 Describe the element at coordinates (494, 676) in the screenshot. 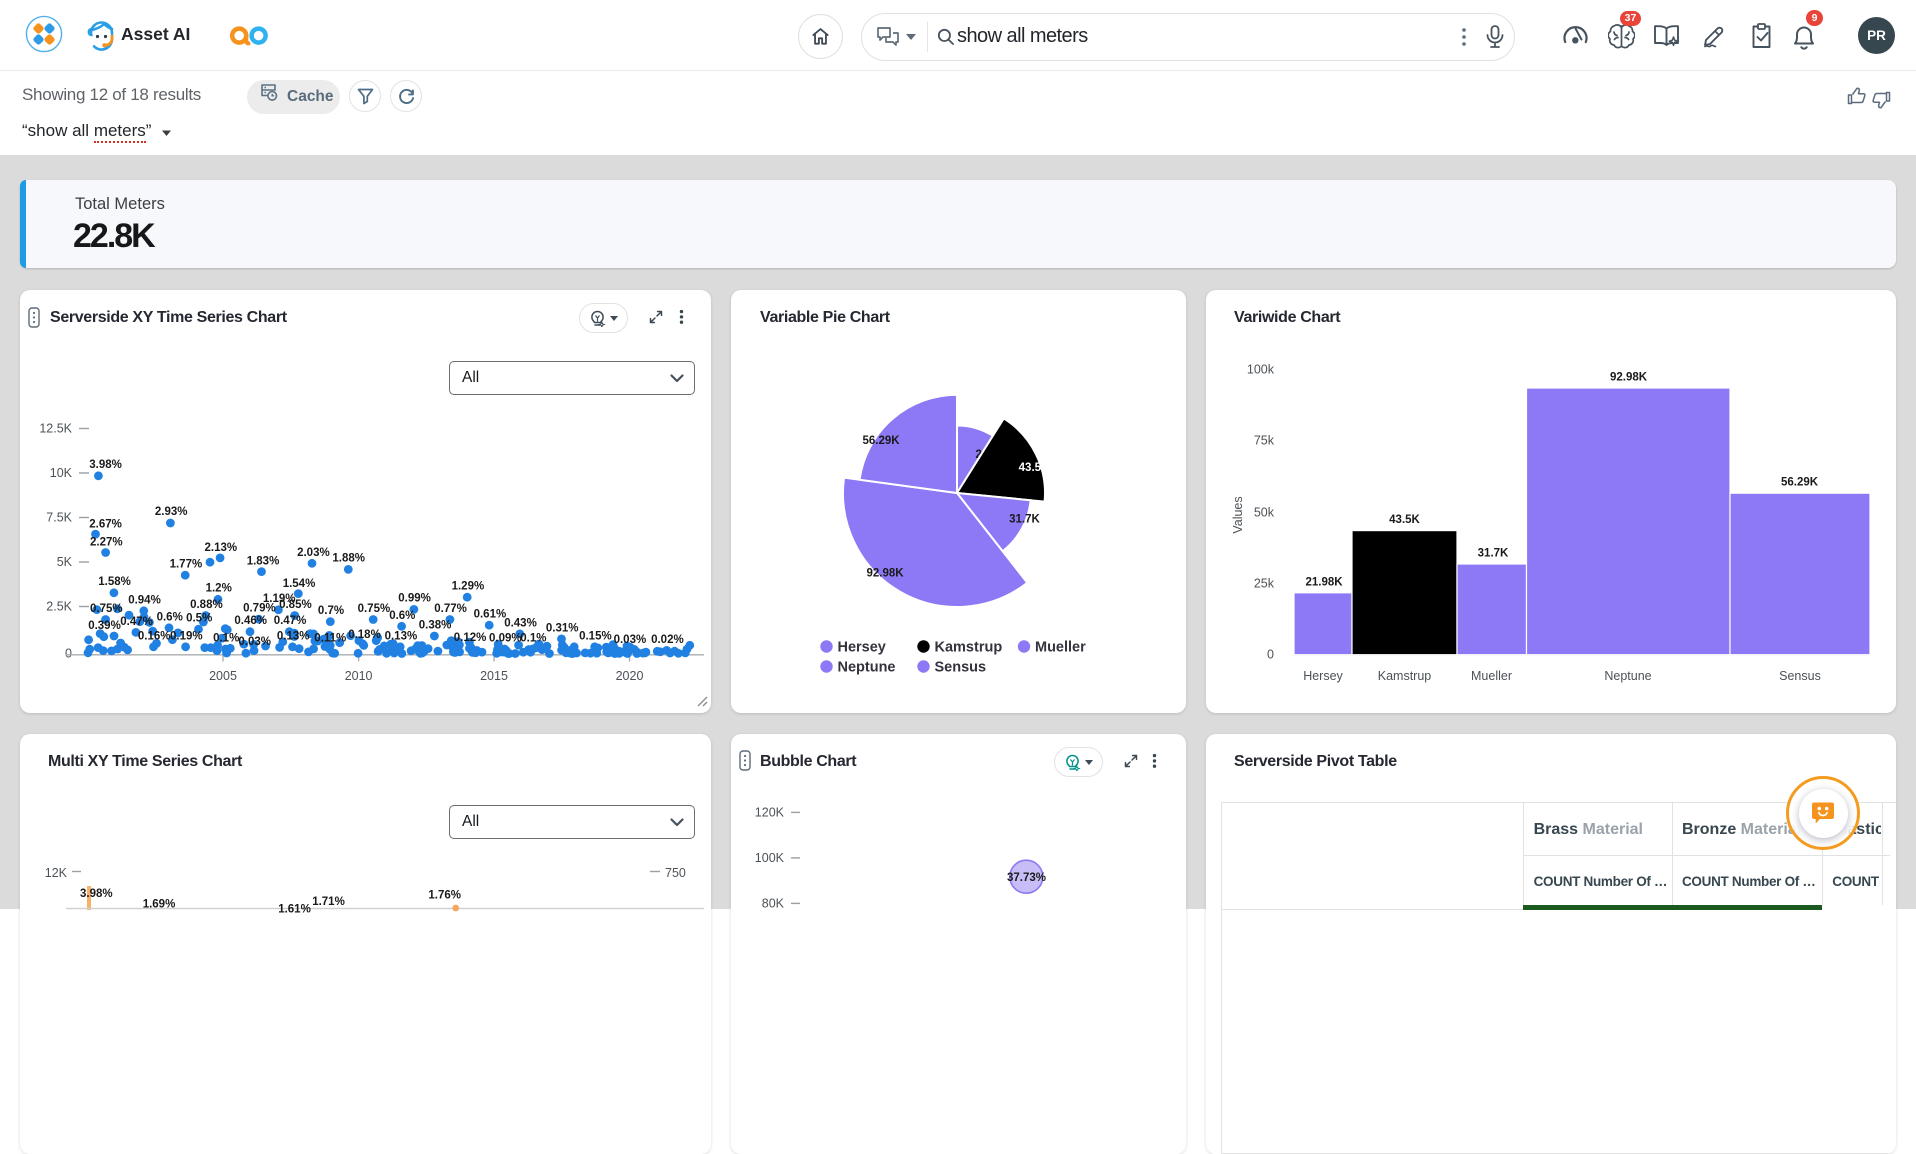

I see `svg-text: 2015` at that location.